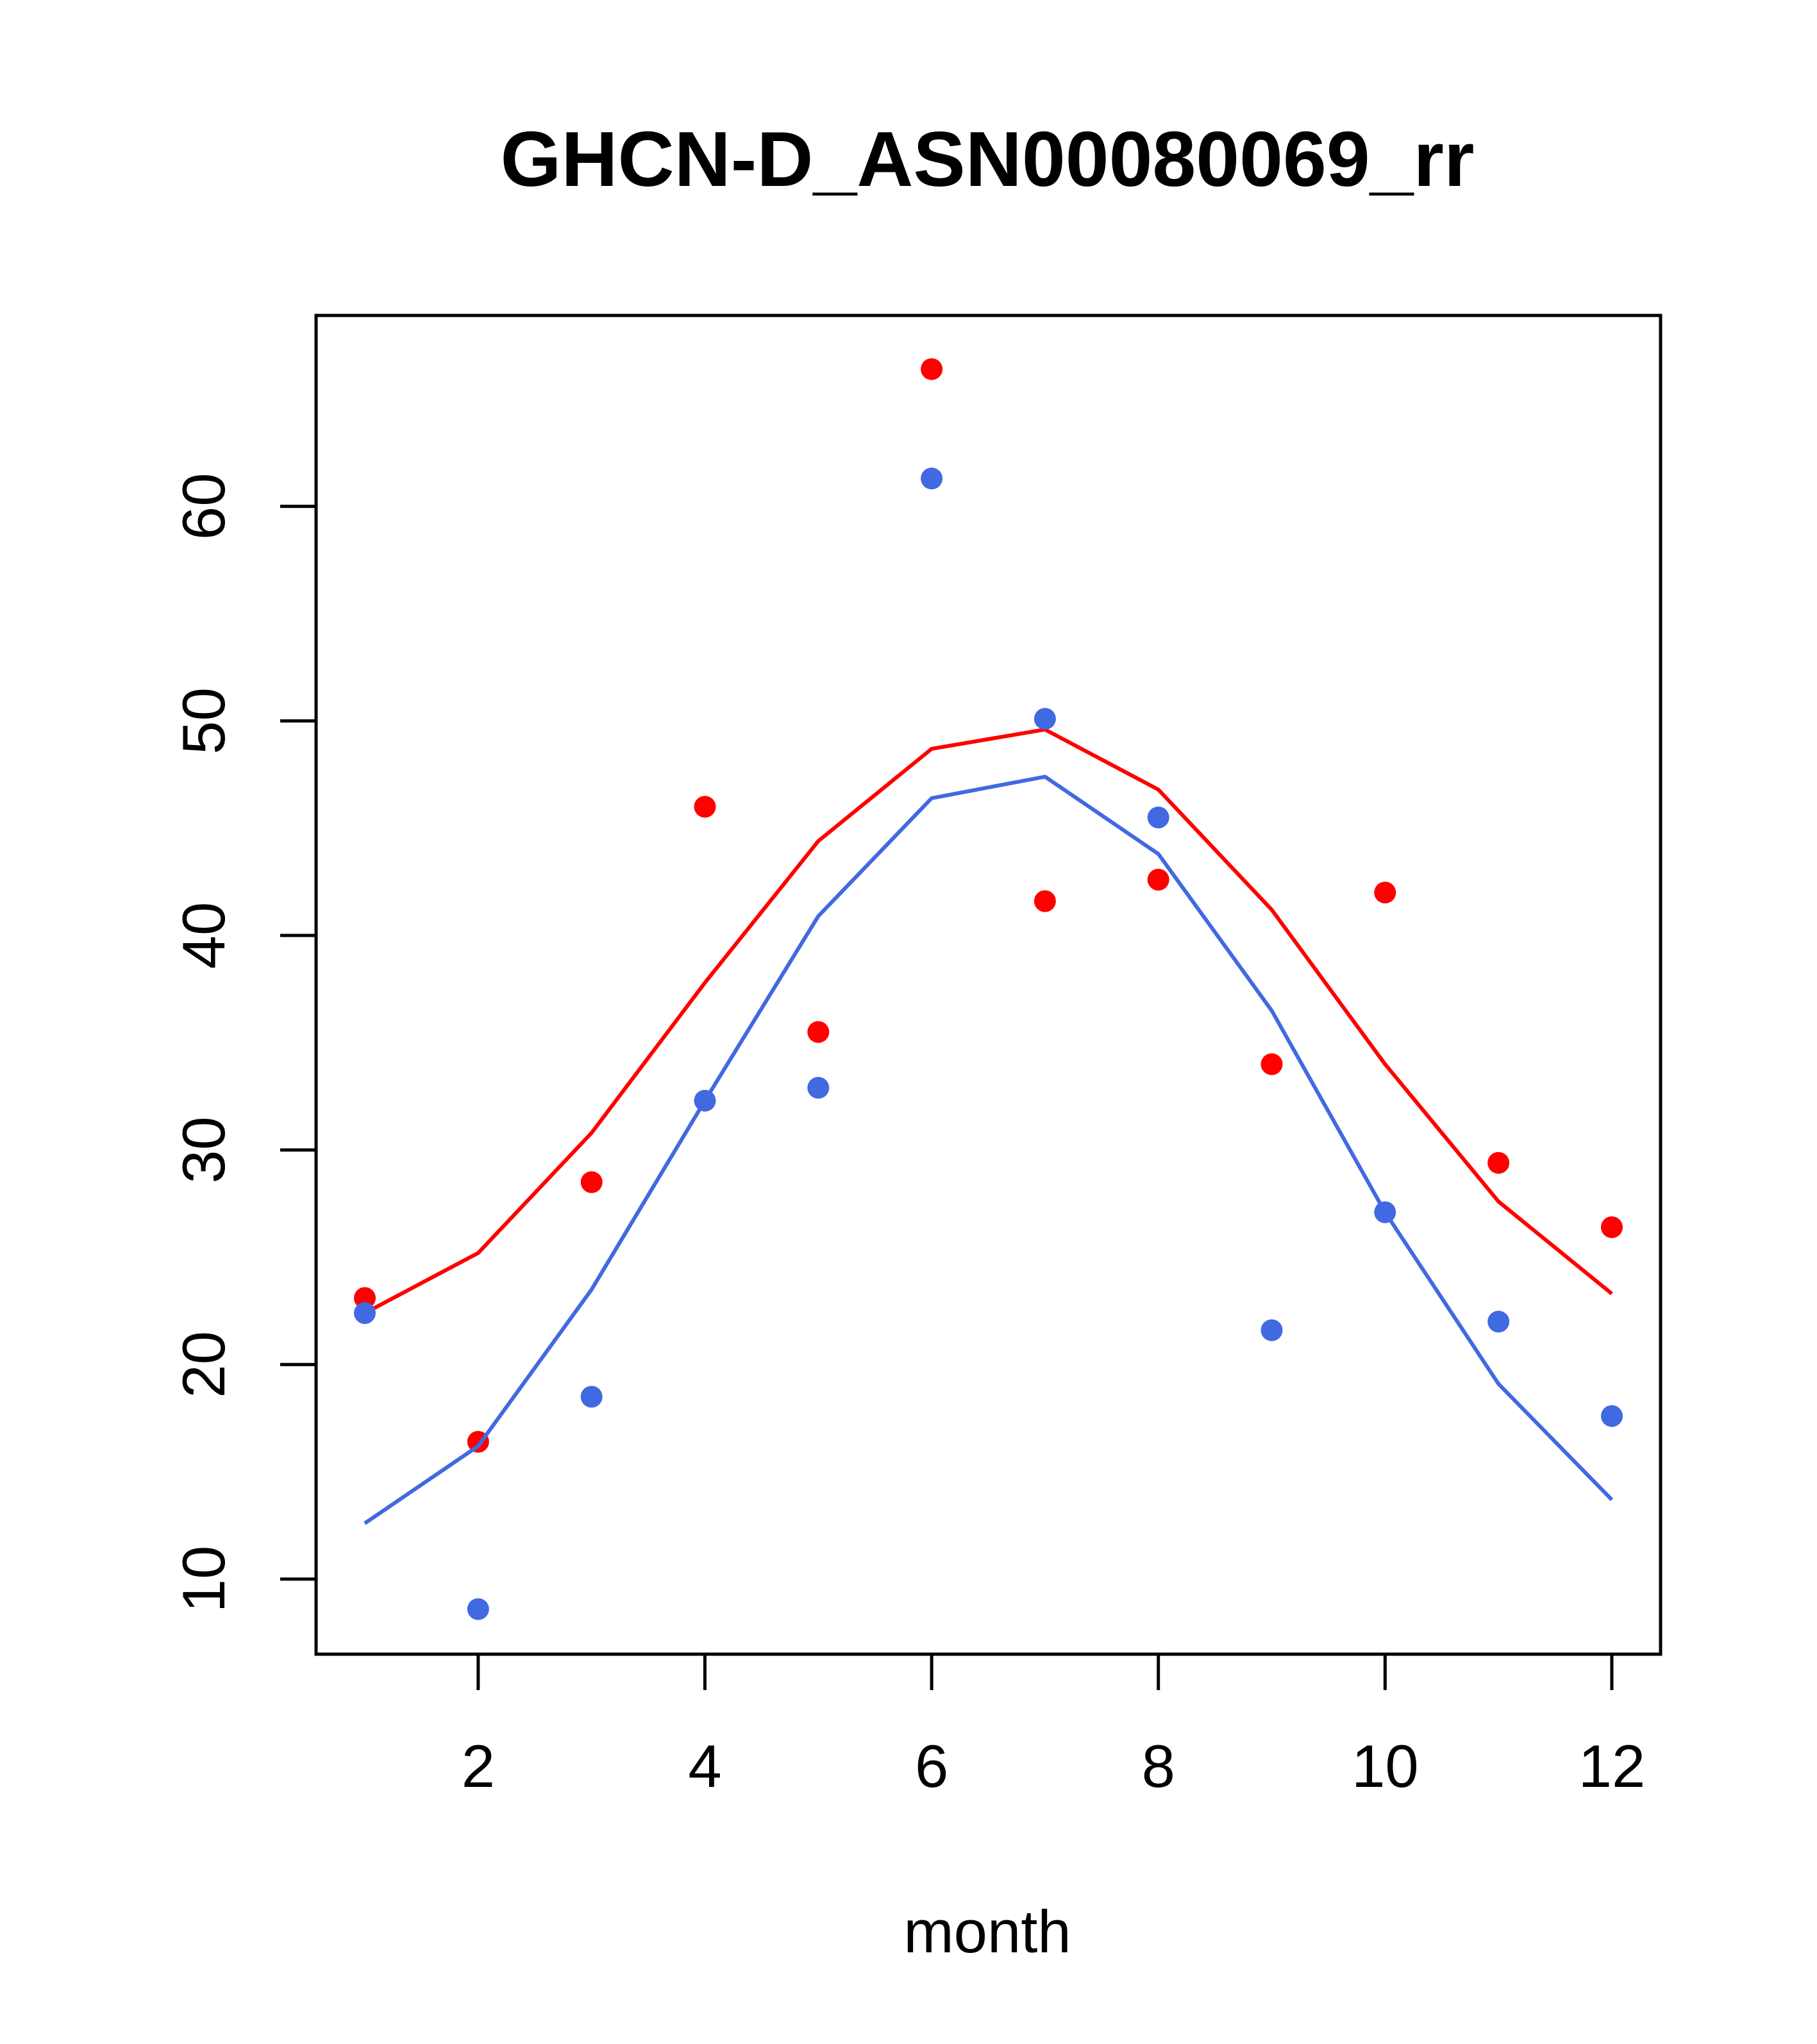  I want to click on x-axis: 2 4 6 8 10 12, so click(1054, 1726).